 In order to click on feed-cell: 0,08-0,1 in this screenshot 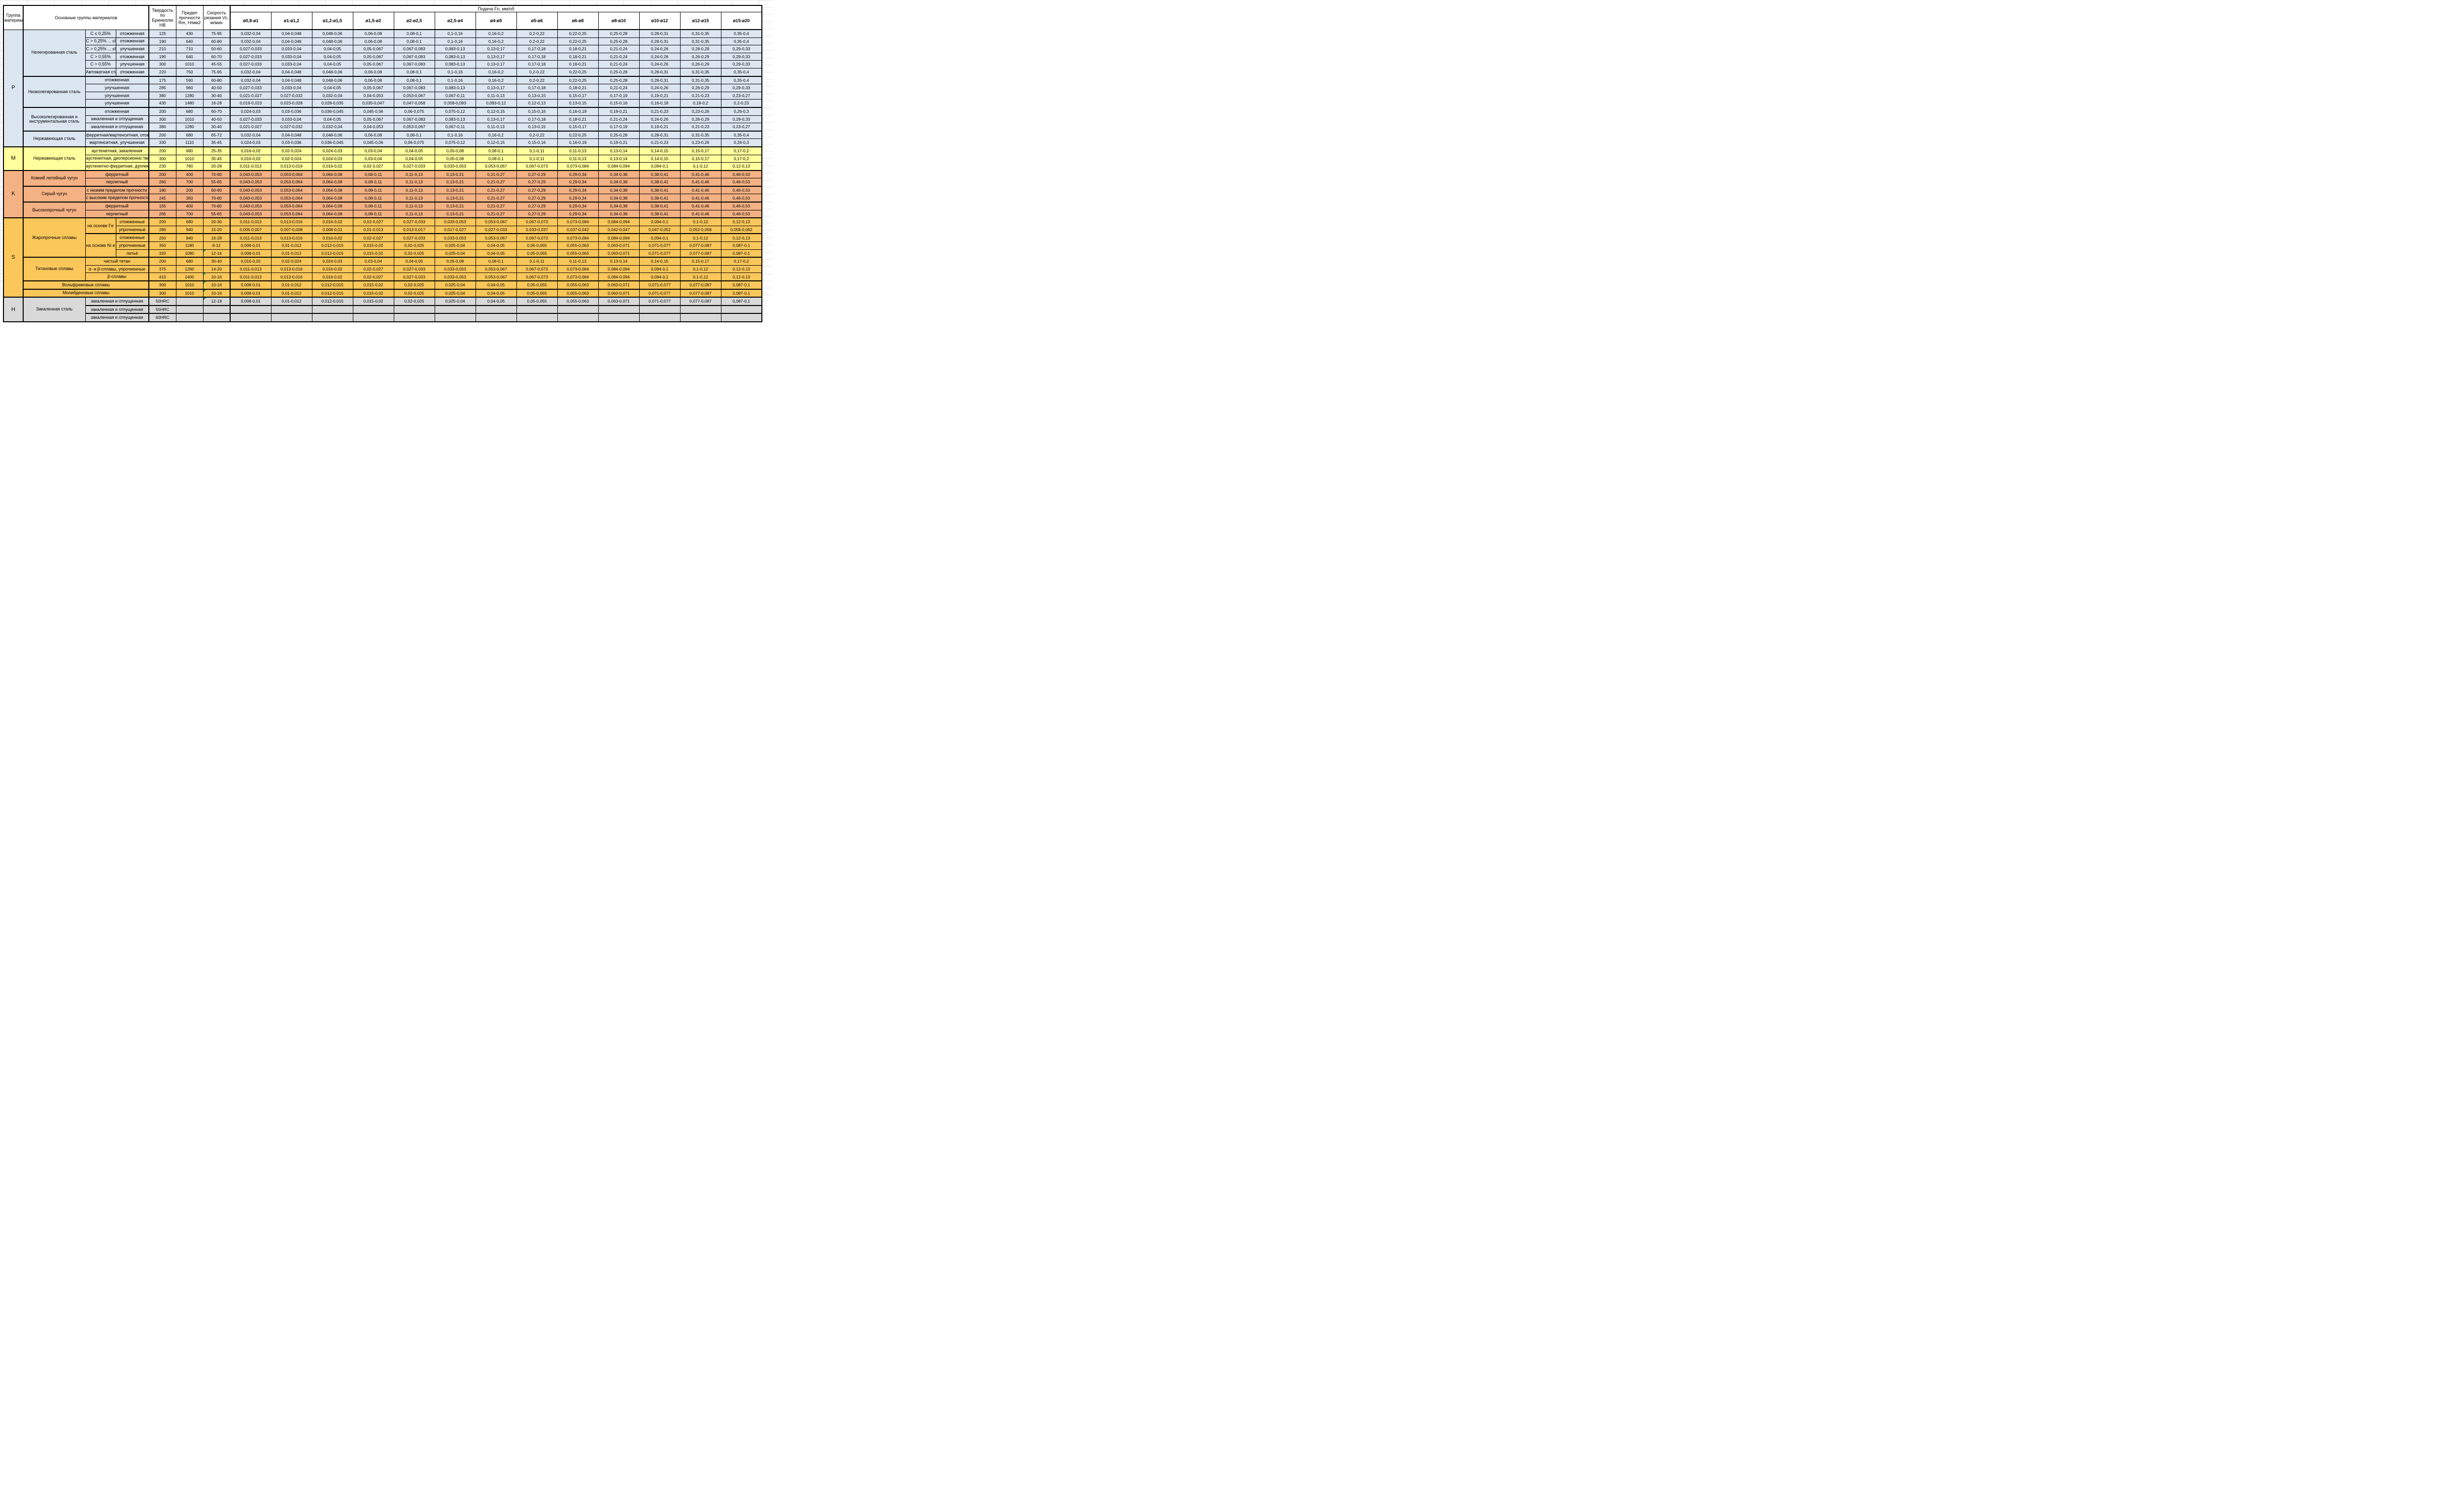, I will do `click(496, 158)`.